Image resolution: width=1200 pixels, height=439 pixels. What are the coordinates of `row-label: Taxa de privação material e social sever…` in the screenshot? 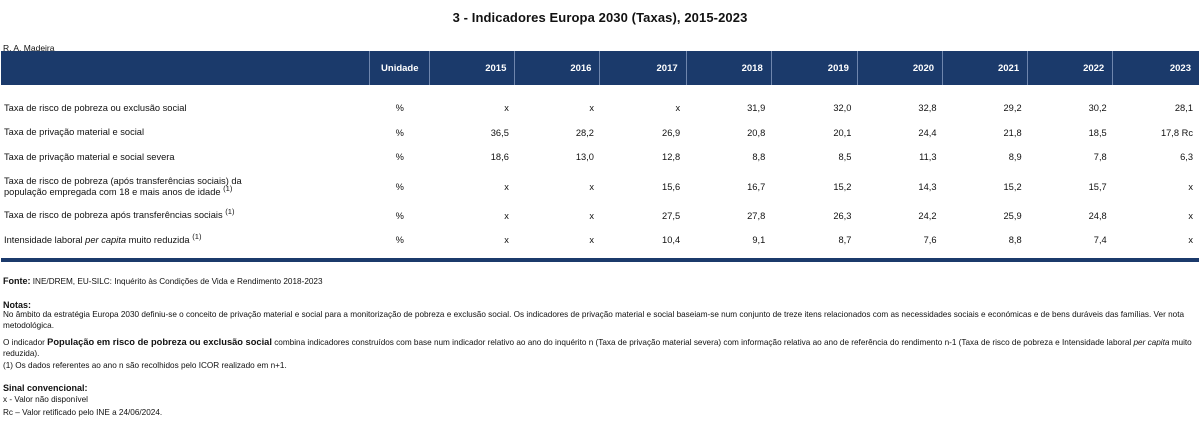 It's located at (89, 156).